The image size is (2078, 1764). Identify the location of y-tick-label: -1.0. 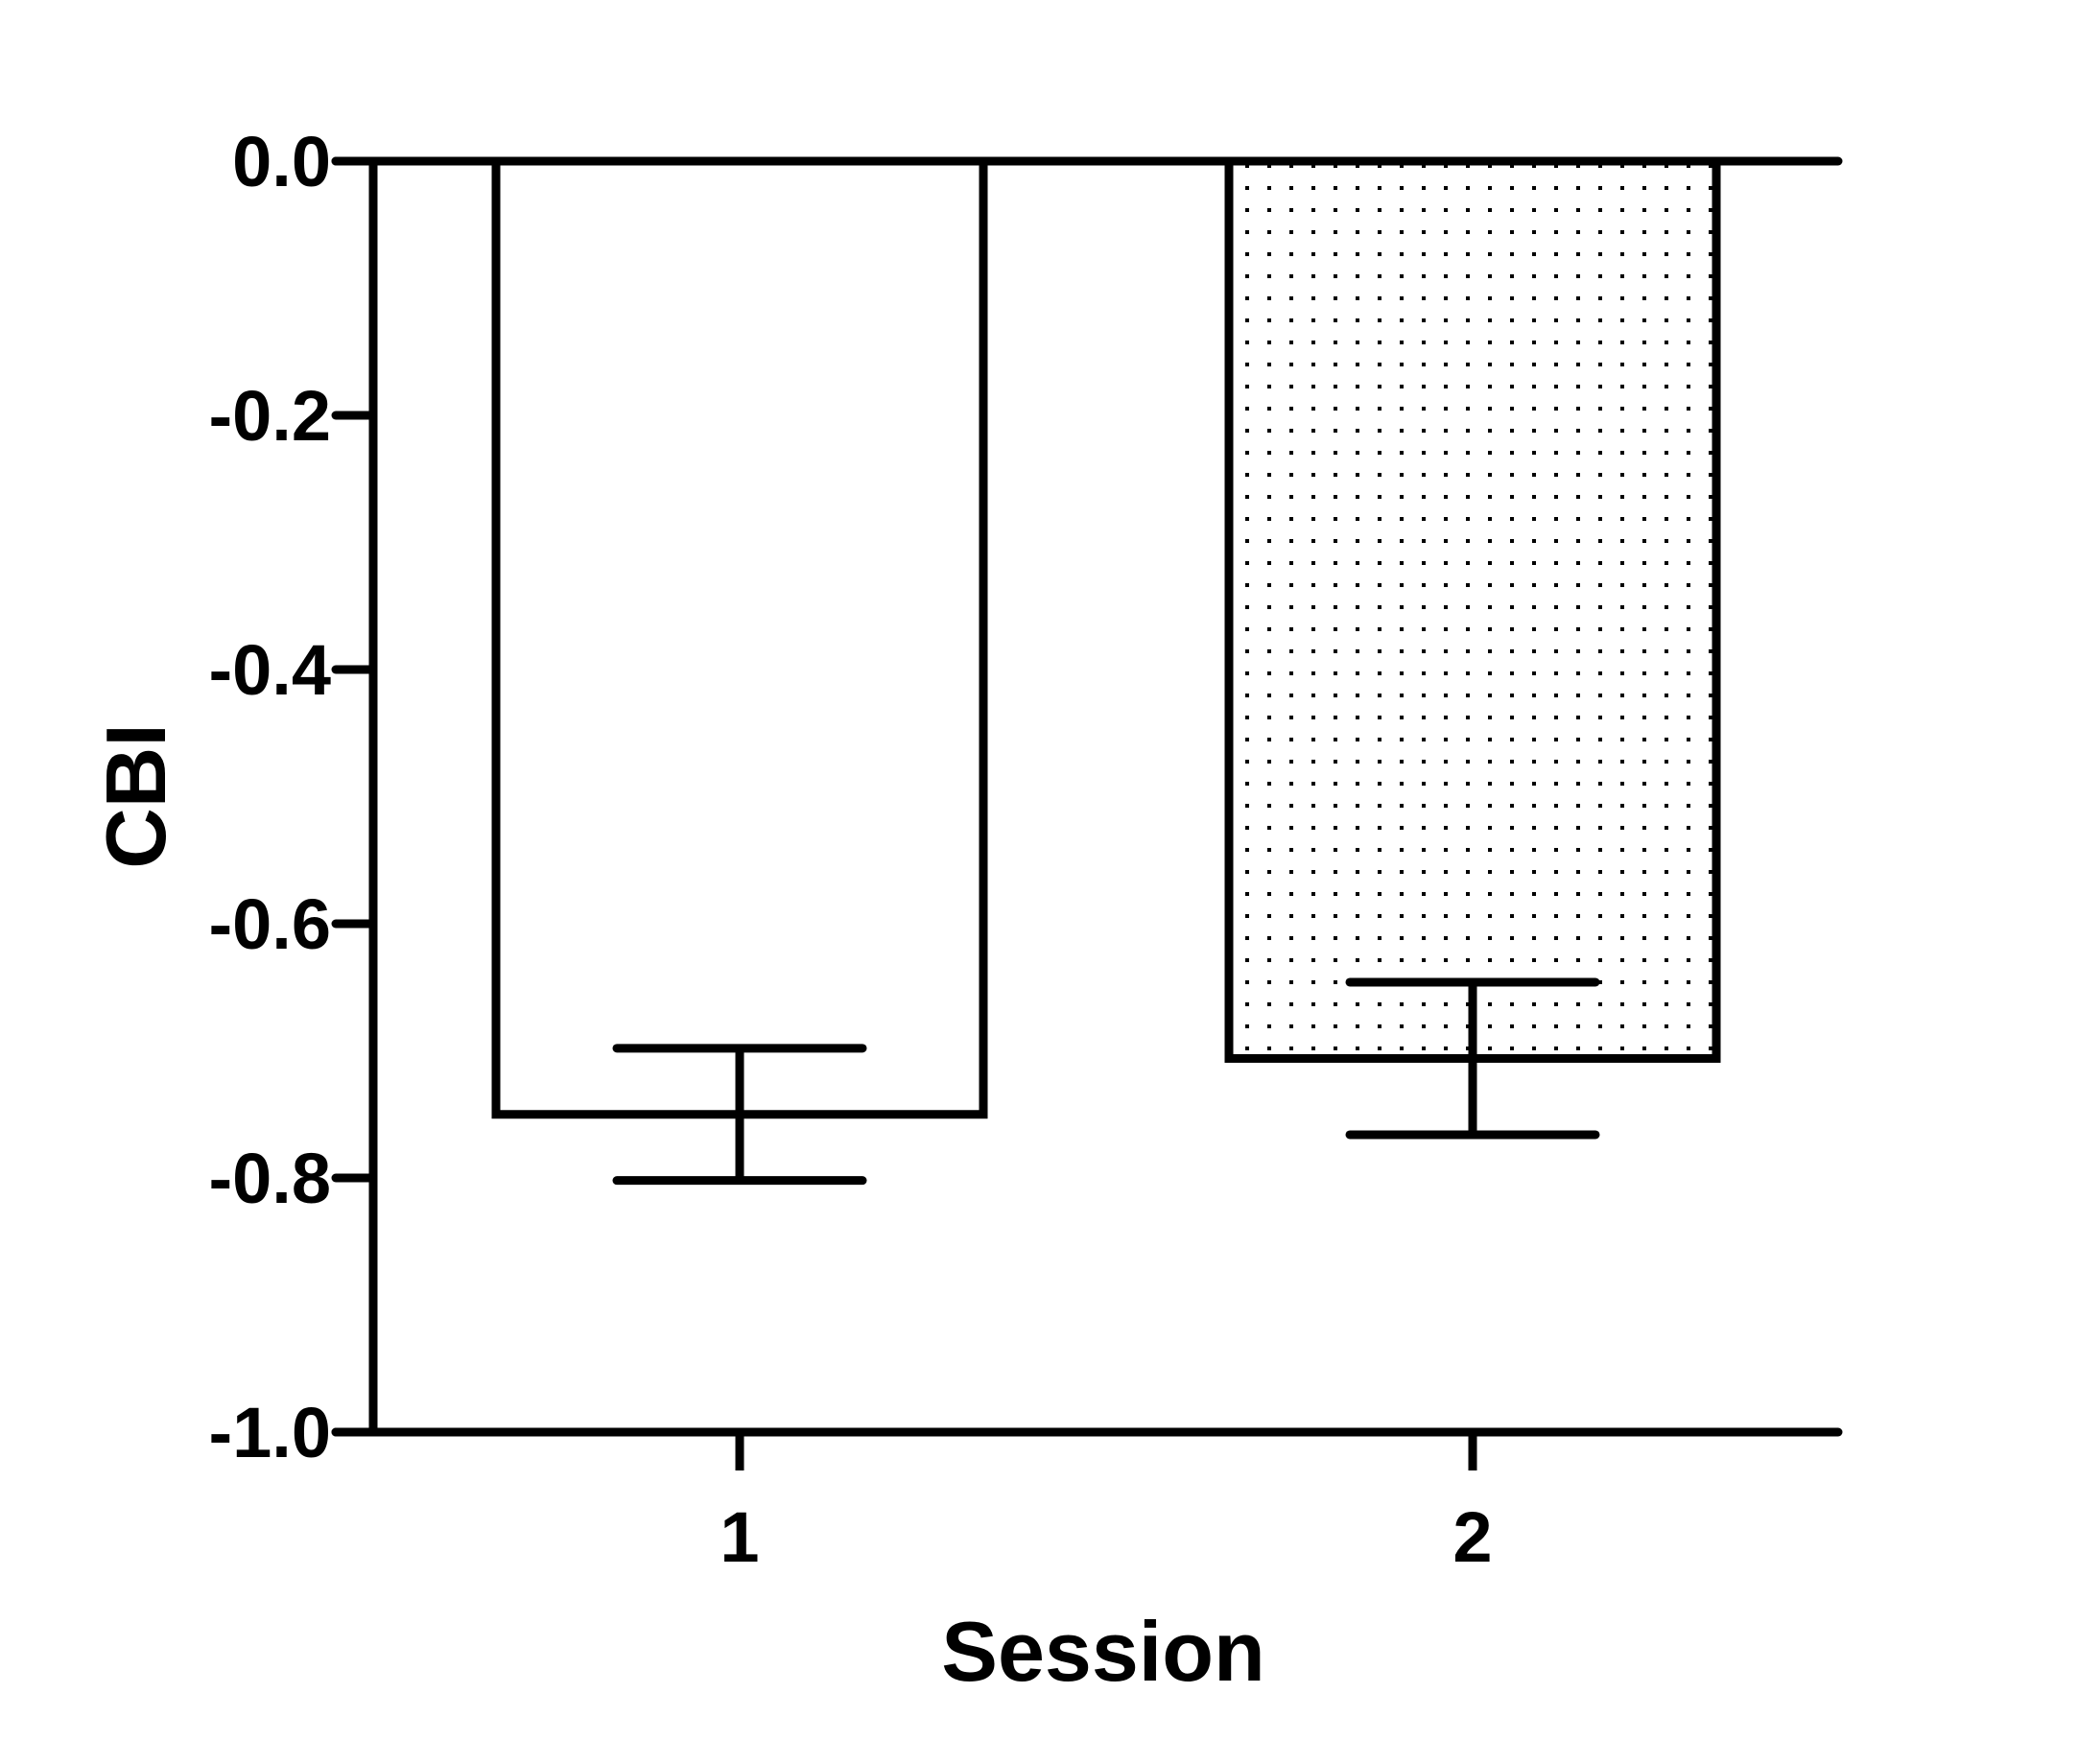
(270, 1433).